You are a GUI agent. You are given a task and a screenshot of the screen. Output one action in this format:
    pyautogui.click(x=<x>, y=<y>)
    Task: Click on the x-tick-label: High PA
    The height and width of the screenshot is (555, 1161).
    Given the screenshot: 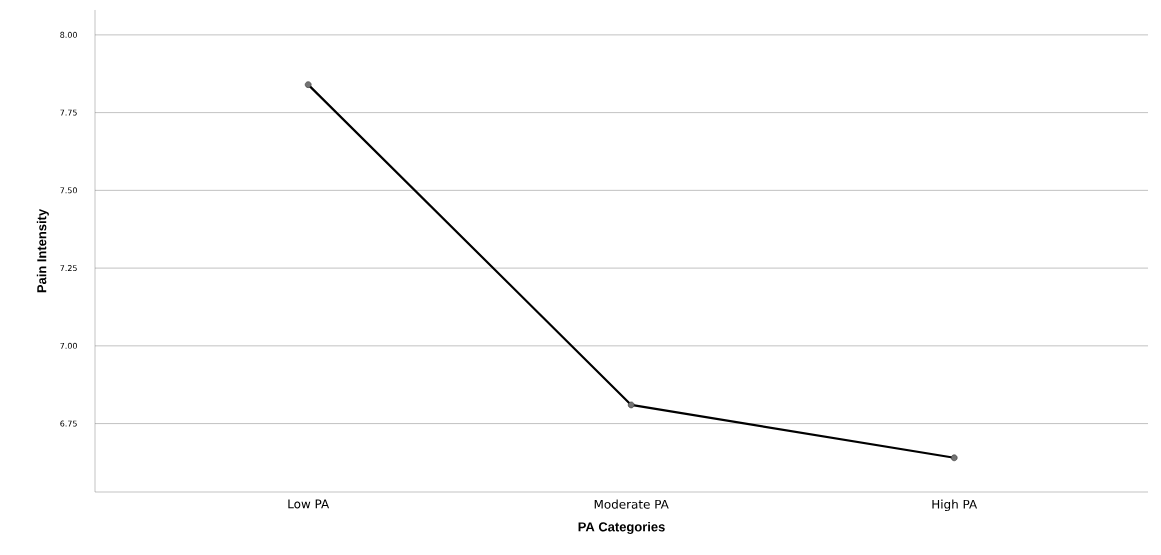 What is the action you would take?
    pyautogui.click(x=955, y=505)
    